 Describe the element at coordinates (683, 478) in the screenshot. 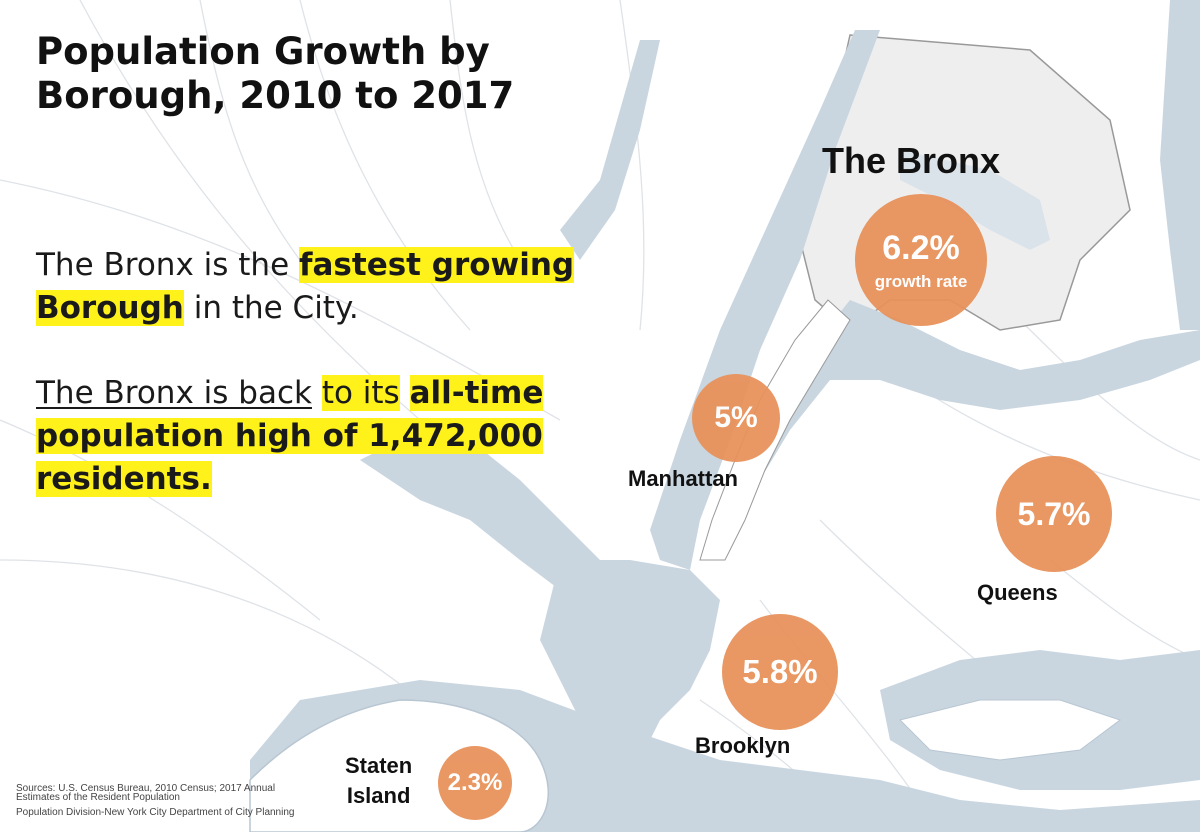

I see `label-manhattan: Manhattan` at that location.